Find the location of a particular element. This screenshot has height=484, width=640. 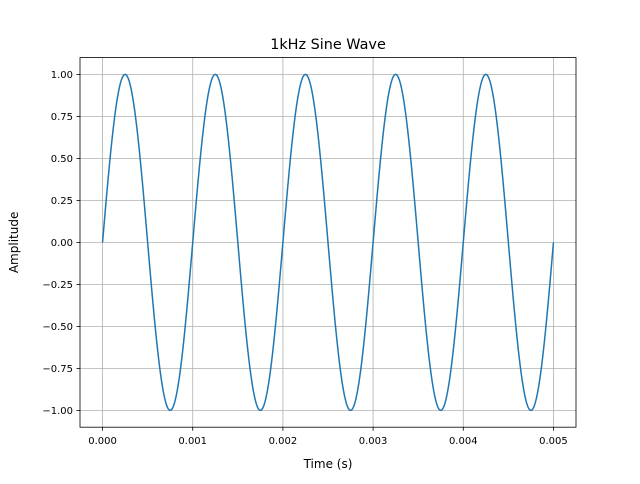

x-tick-label: 0.003 is located at coordinates (373, 441).